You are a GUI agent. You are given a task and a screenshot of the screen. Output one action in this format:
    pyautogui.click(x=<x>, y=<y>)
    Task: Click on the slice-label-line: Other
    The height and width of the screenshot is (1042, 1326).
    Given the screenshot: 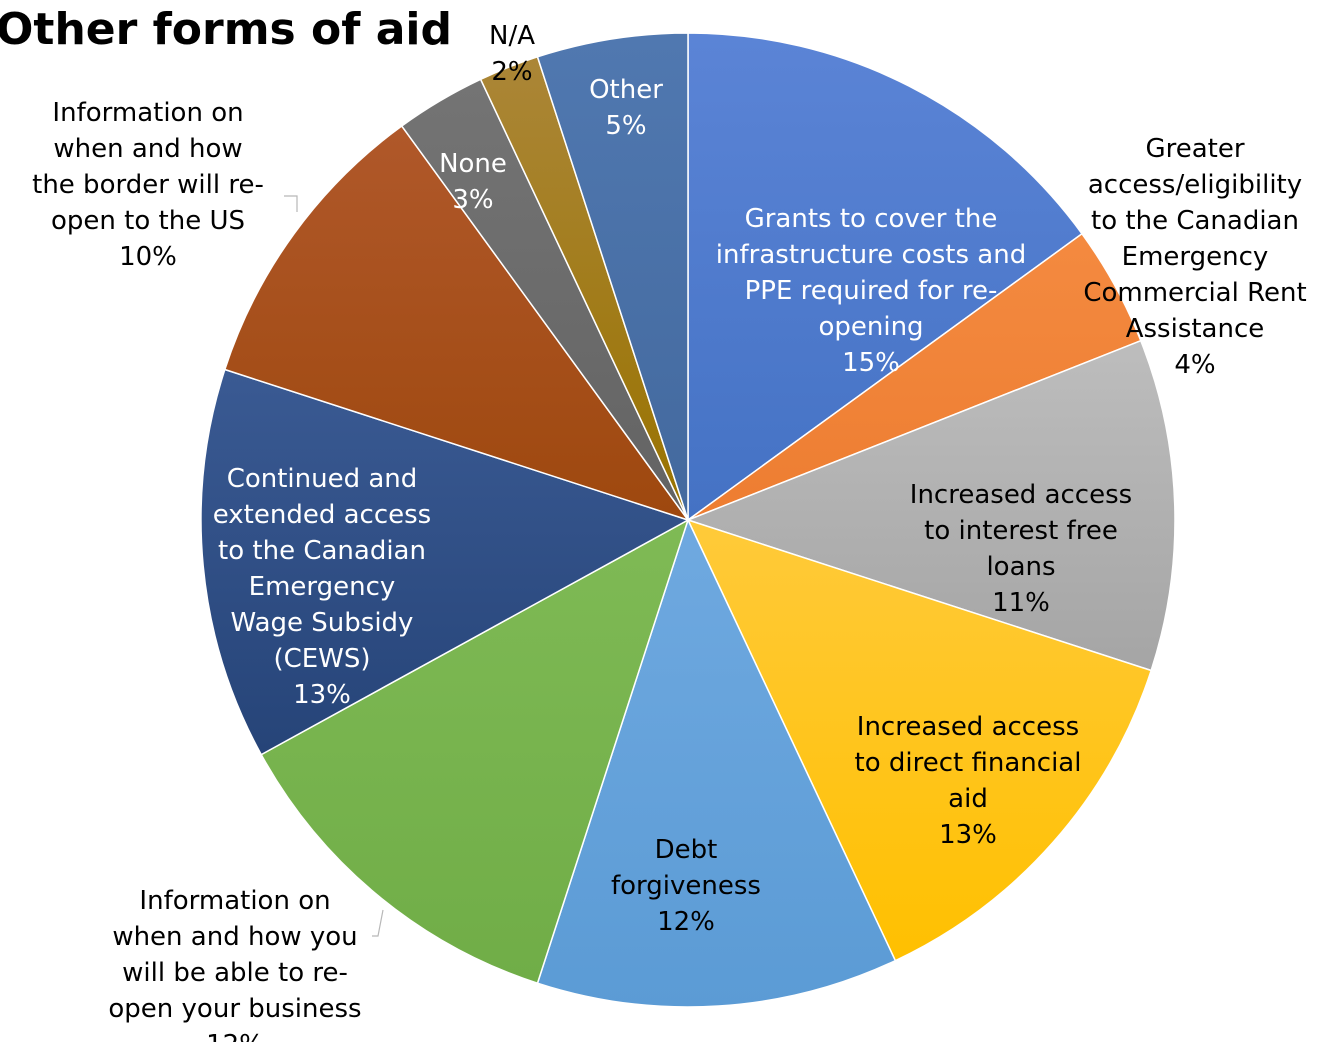 What is the action you would take?
    pyautogui.click(x=626, y=90)
    